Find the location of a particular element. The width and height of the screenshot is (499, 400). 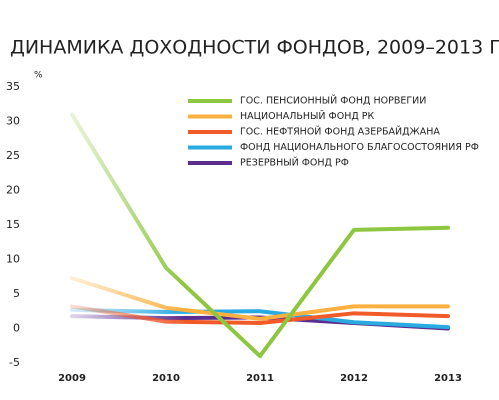

y-tick-label: 30 is located at coordinates (13, 121).